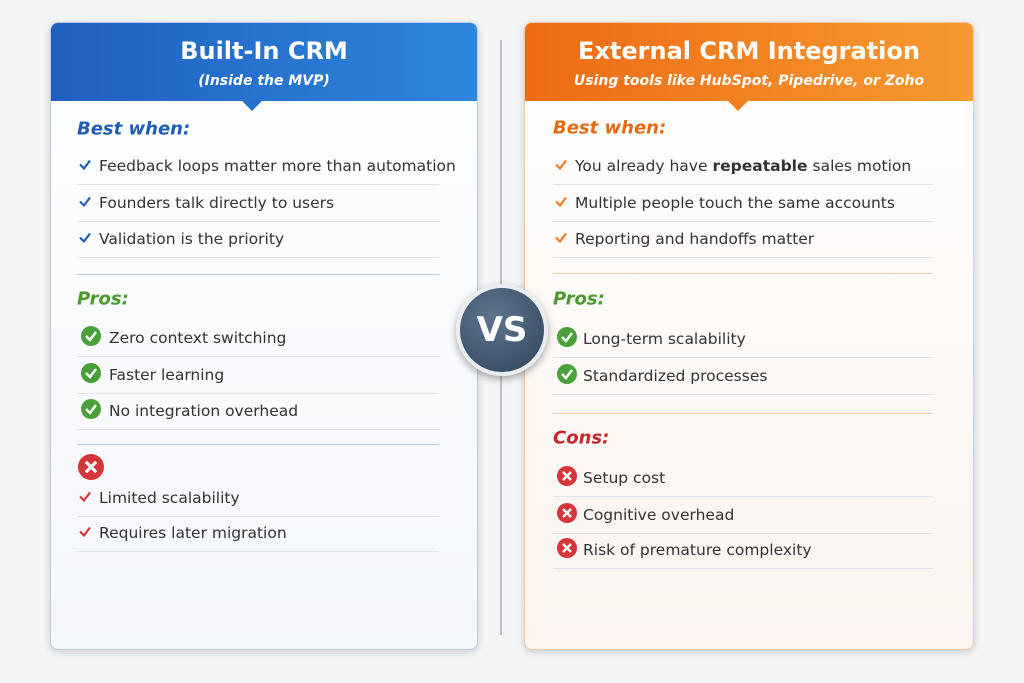 This screenshot has height=683, width=1024. I want to click on section-label: Cons:, so click(581, 438).